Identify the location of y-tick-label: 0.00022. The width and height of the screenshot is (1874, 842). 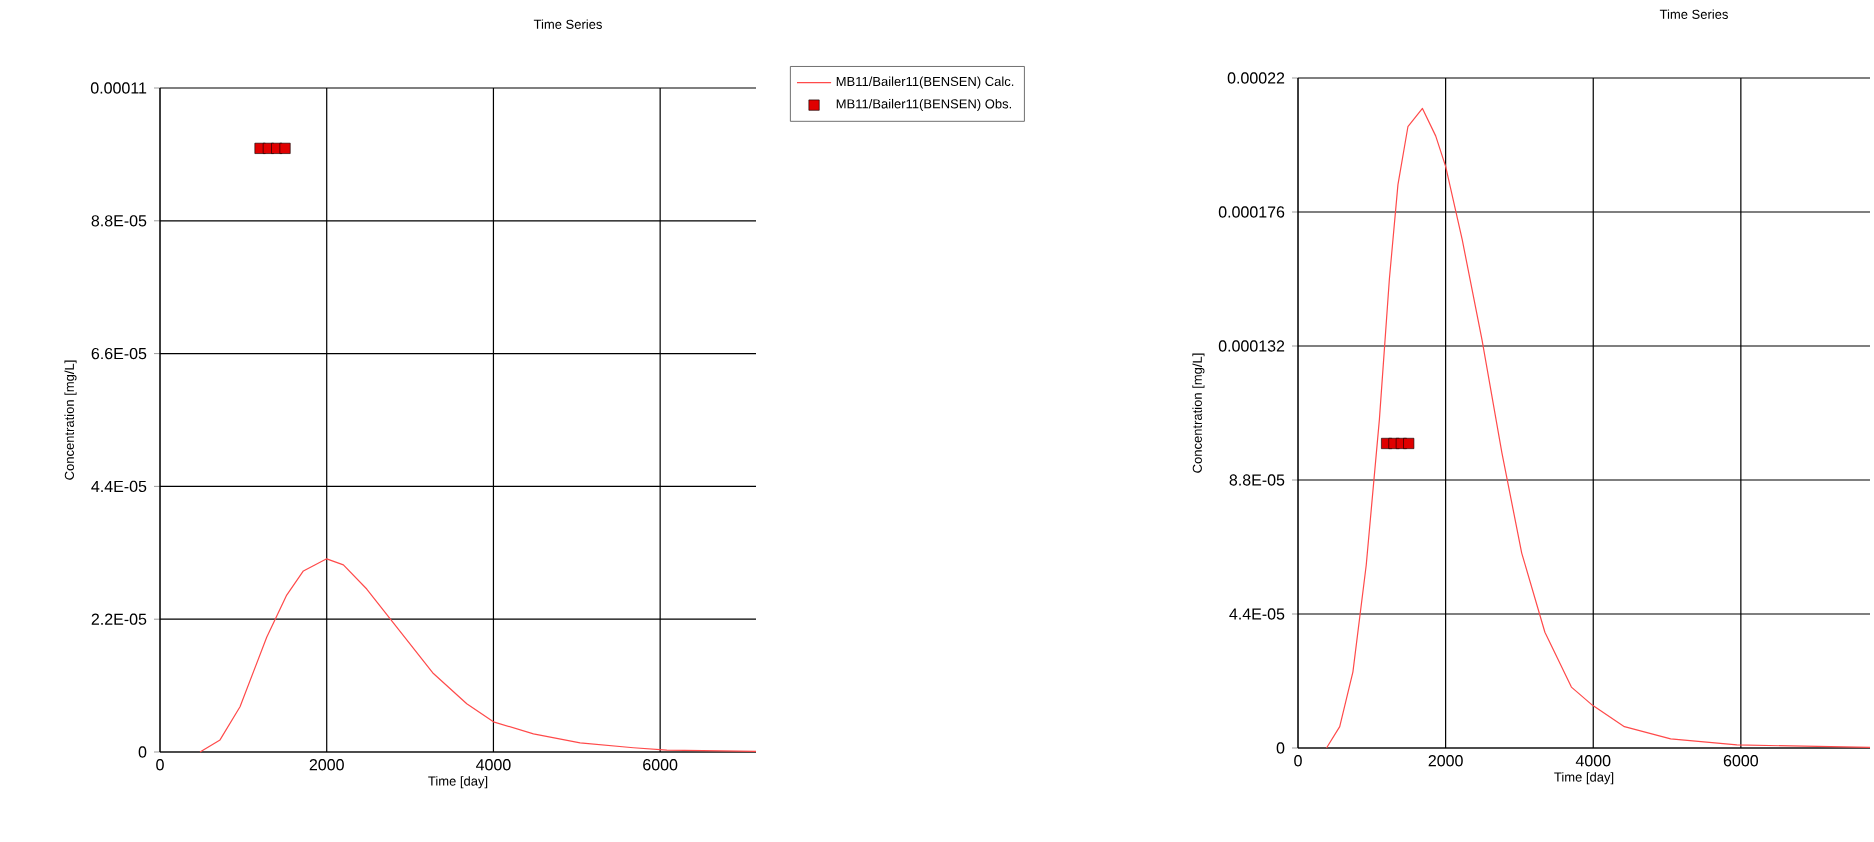
(1256, 78).